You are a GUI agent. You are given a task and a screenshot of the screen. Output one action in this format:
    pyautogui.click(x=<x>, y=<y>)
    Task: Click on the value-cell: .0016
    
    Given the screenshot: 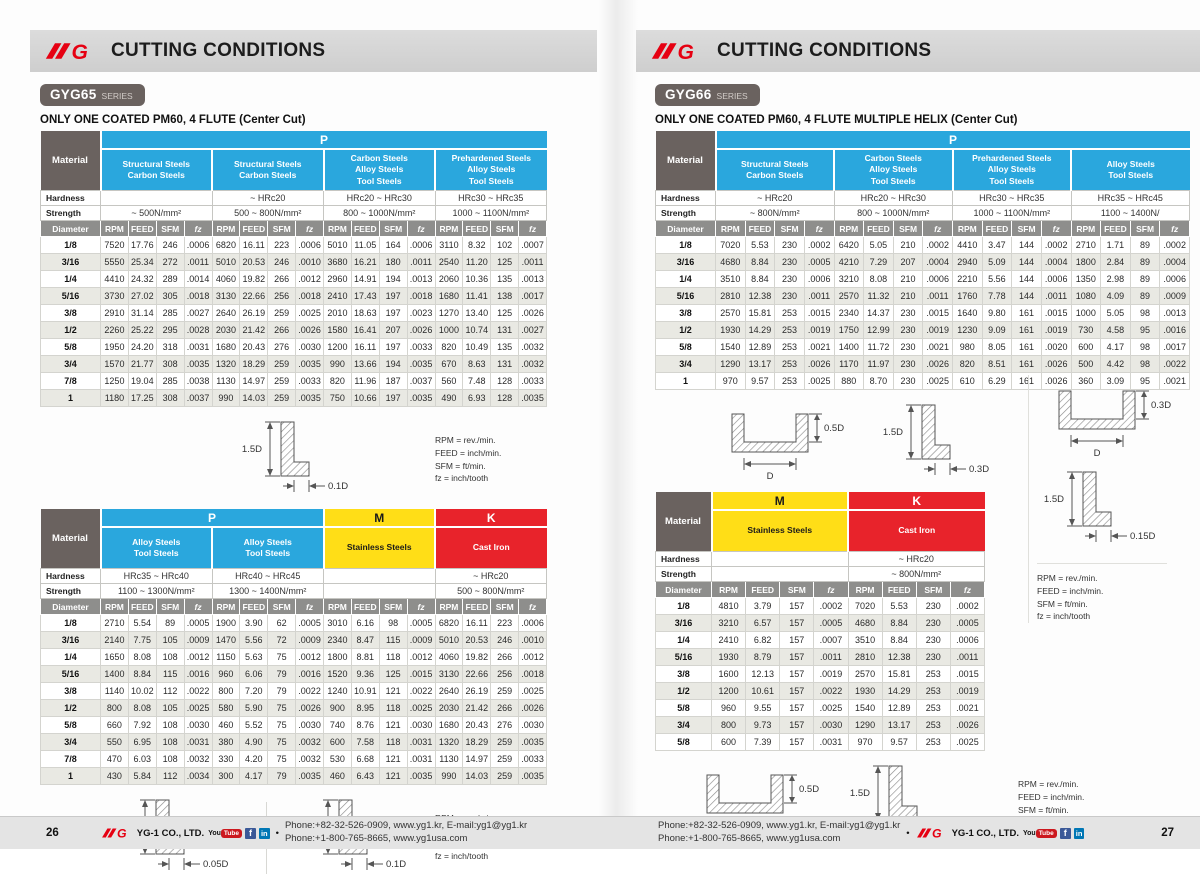 What is the action you would take?
    pyautogui.click(x=309, y=674)
    